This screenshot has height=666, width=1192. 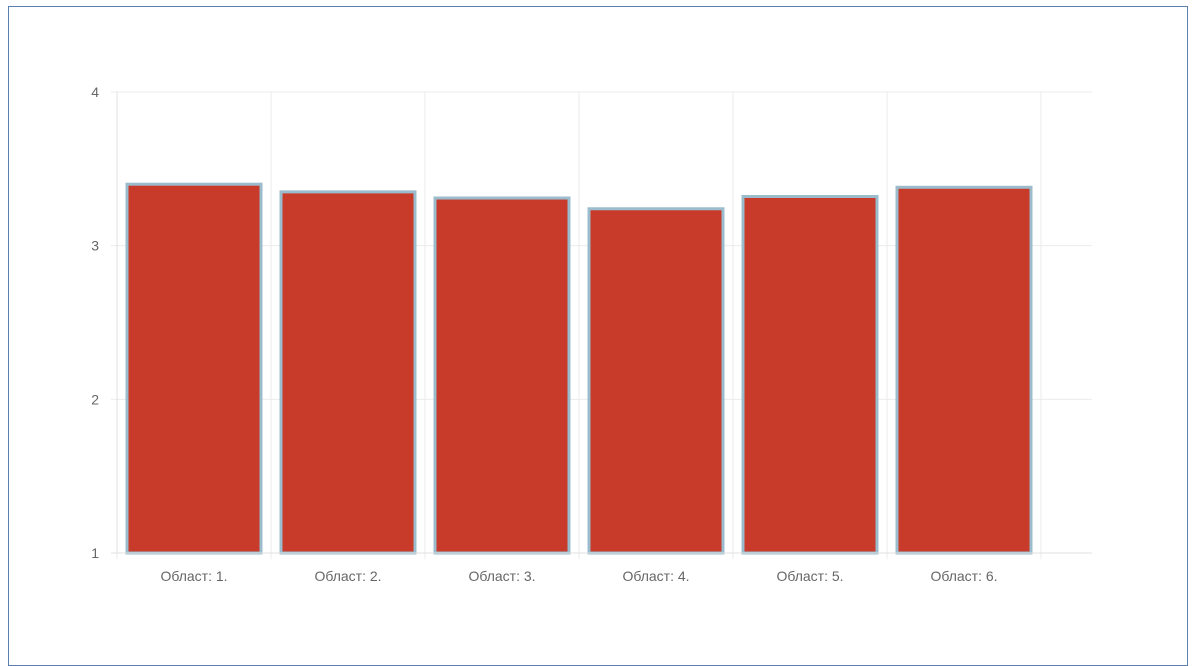 What do you see at coordinates (501, 576) in the screenshot?
I see `x-tick-label: Област: 3.` at bounding box center [501, 576].